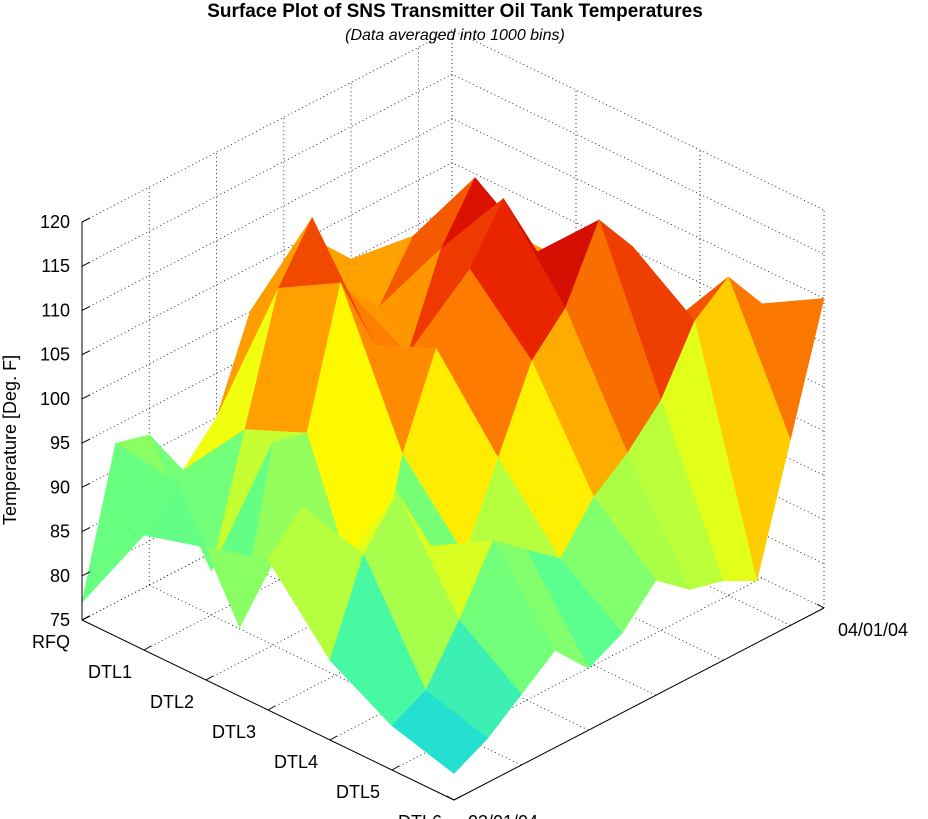 The height and width of the screenshot is (819, 928). What do you see at coordinates (60, 487) in the screenshot?
I see `z-tick-label-90: 90` at bounding box center [60, 487].